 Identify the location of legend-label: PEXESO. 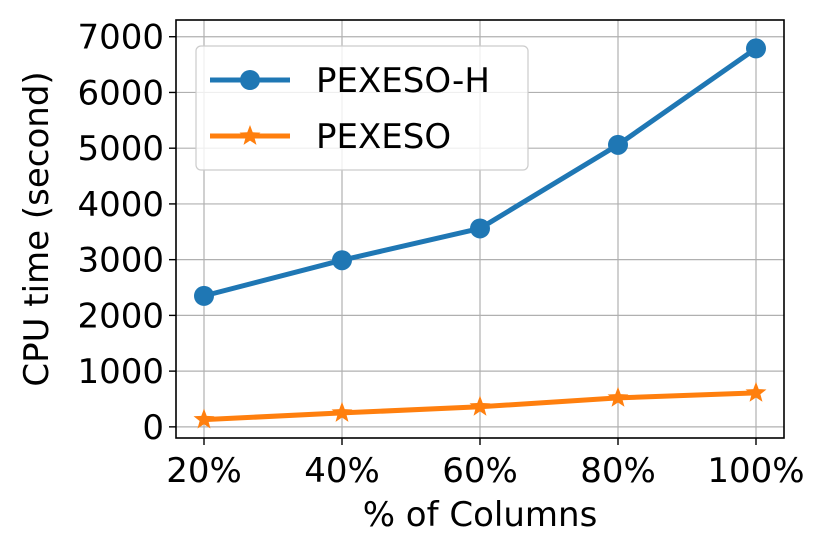
(383, 137).